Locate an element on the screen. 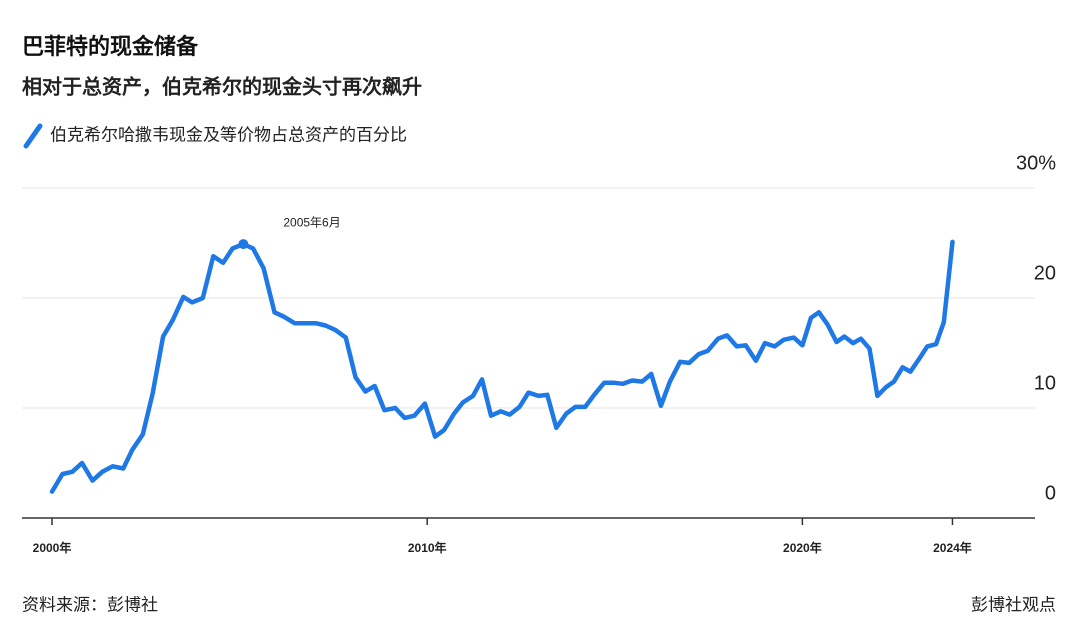 The image size is (1080, 641). legend-swatch is located at coordinates (33, 136).